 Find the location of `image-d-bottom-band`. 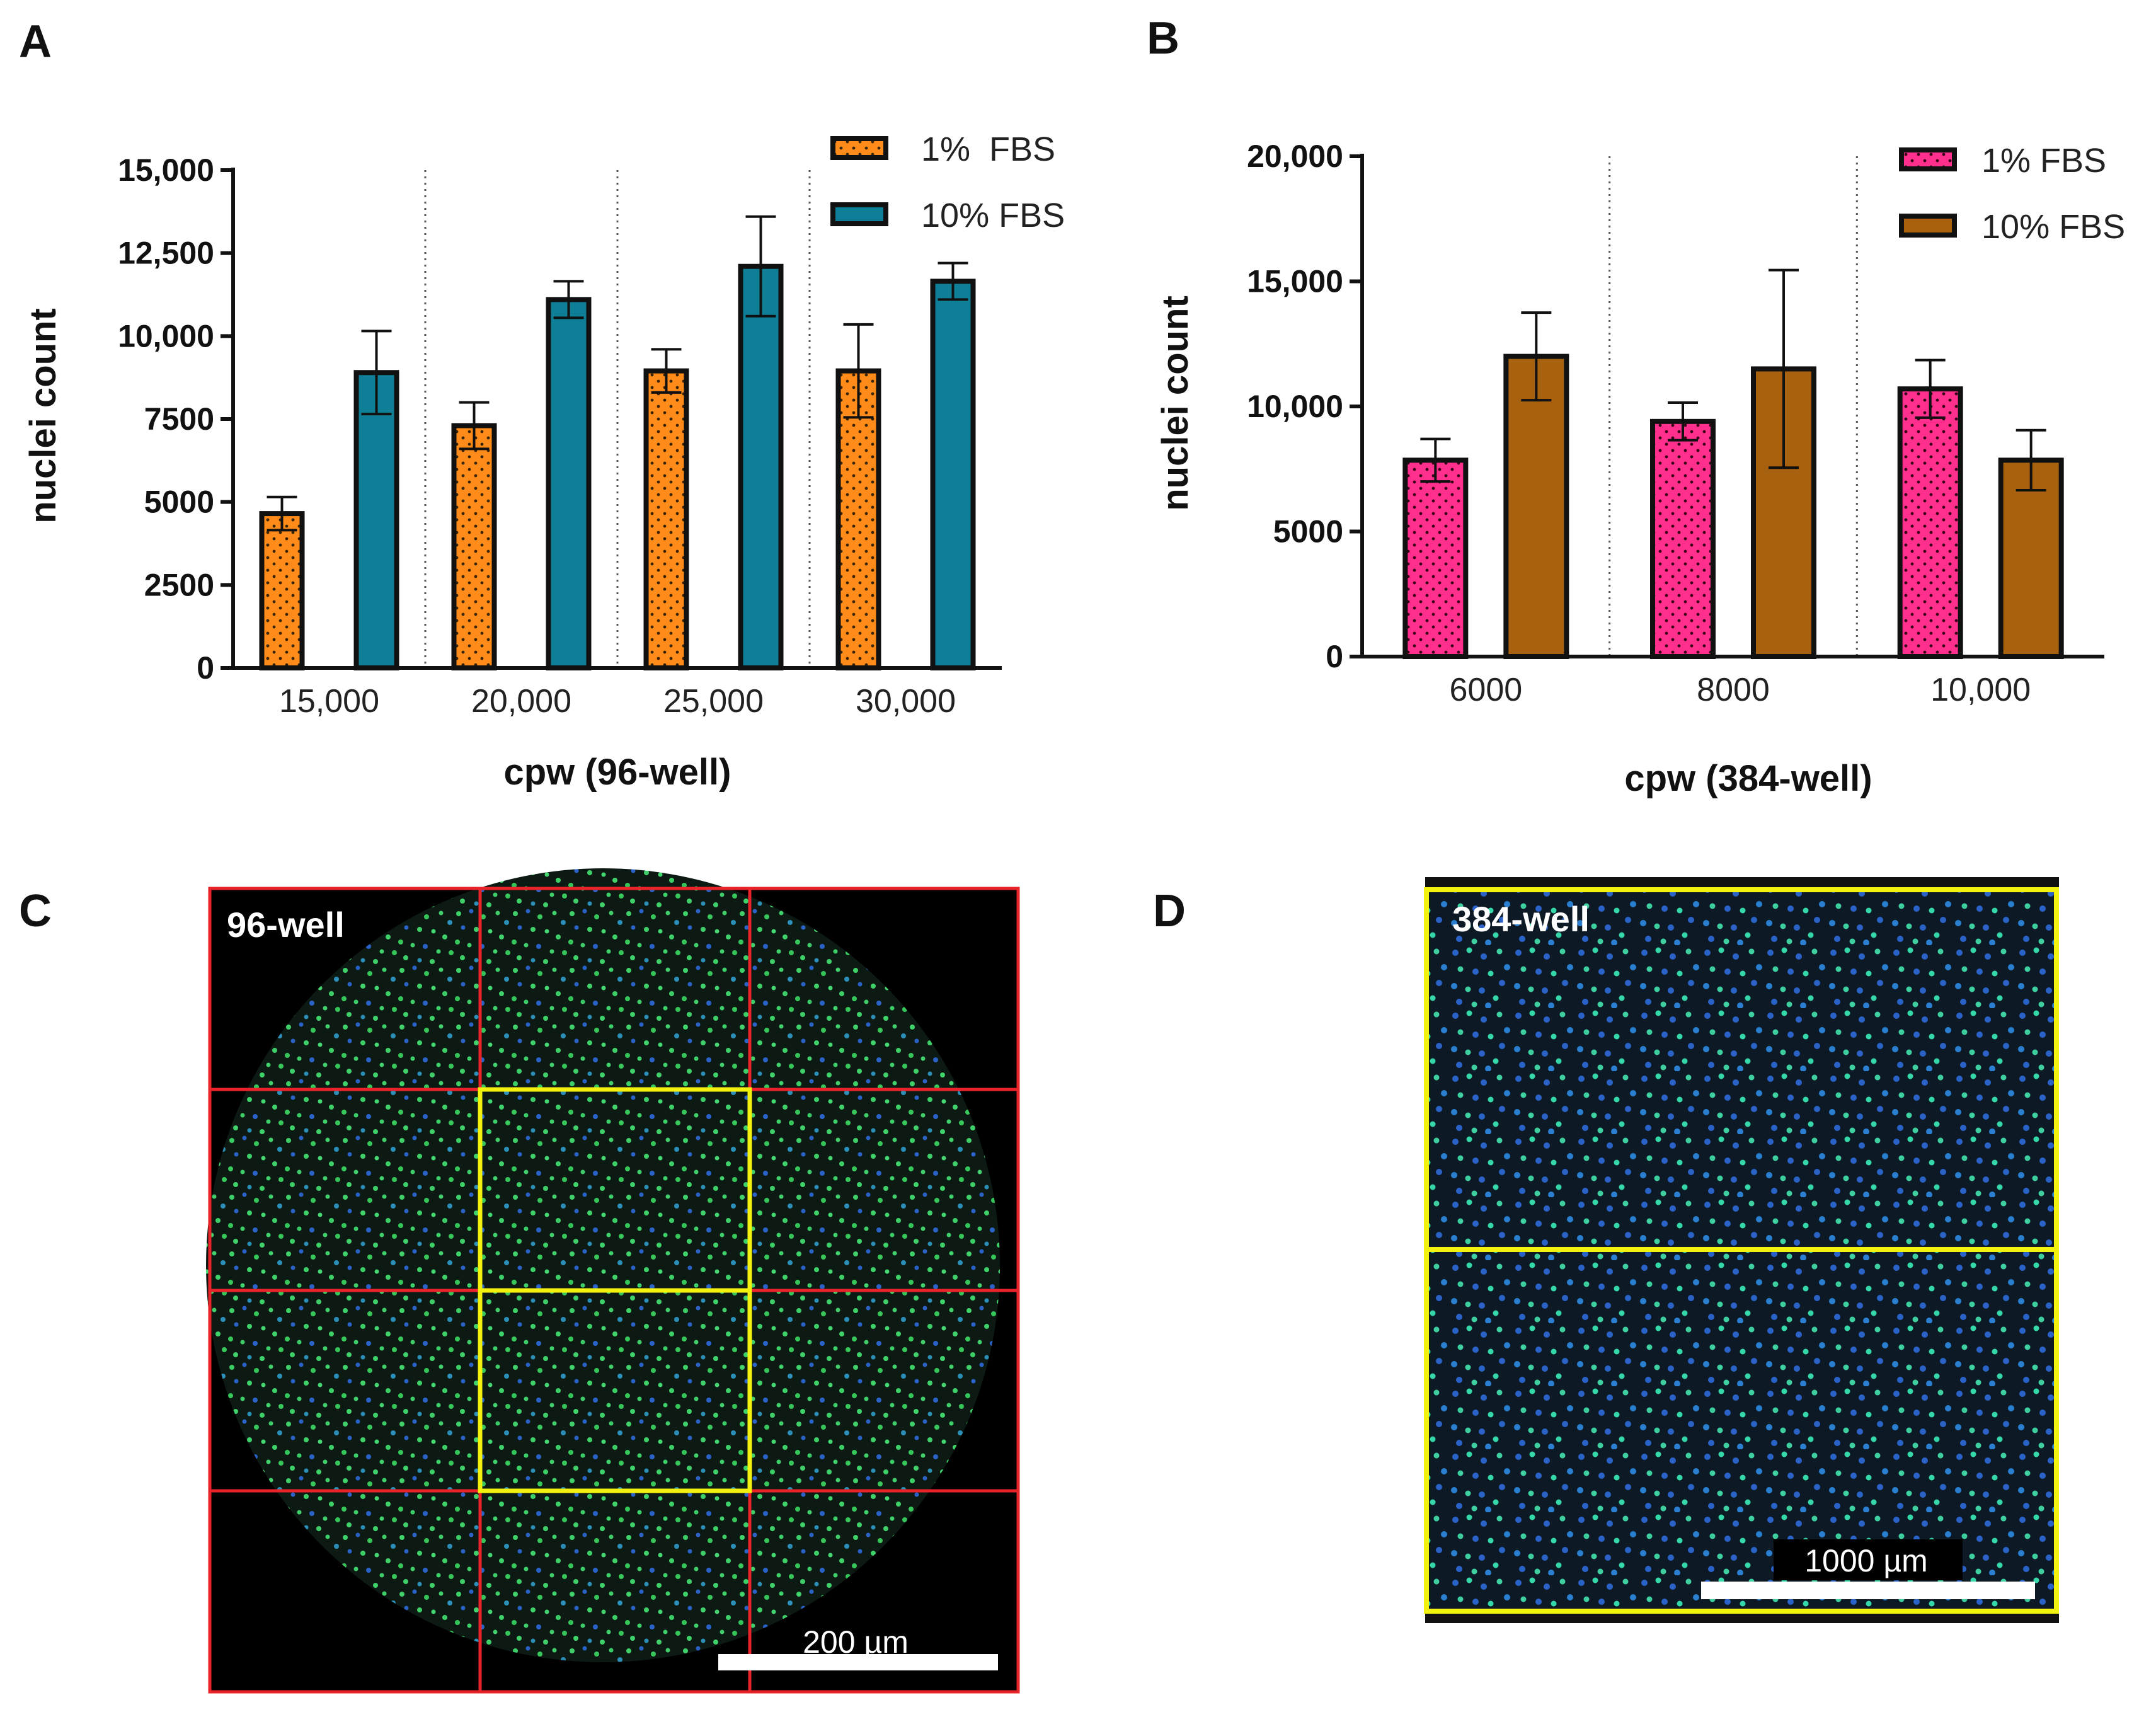

image-d-bottom-band is located at coordinates (1742, 1617).